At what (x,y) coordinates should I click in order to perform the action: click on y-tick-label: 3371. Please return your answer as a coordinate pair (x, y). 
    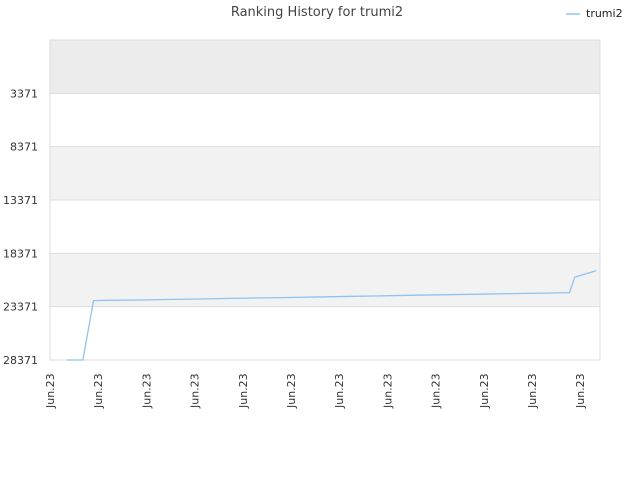
    Looking at the image, I should click on (24, 93).